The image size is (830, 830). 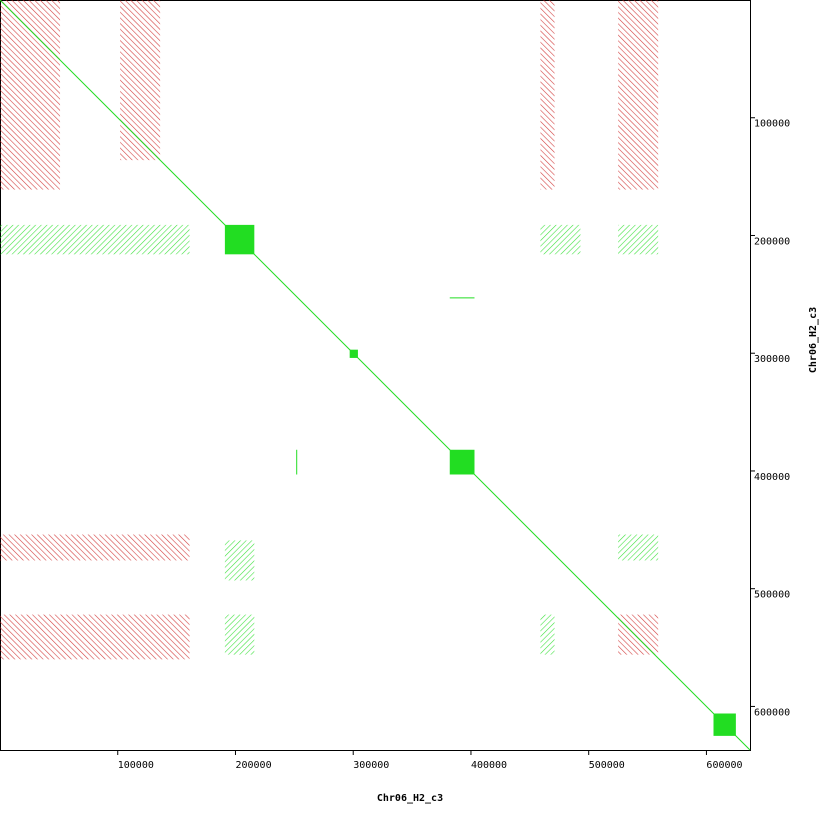 What do you see at coordinates (772, 477) in the screenshot?
I see `y-tick-label: 400000` at bounding box center [772, 477].